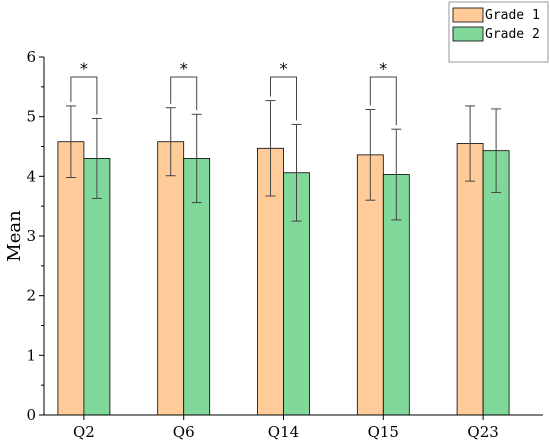 This screenshot has width=550, height=443. I want to click on legend: Grade 1 Grade 2, so click(498, 32).